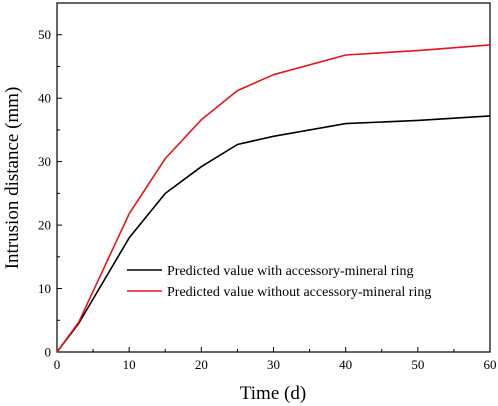  What do you see at coordinates (44, 34) in the screenshot?
I see `y-tick-label: 50` at bounding box center [44, 34].